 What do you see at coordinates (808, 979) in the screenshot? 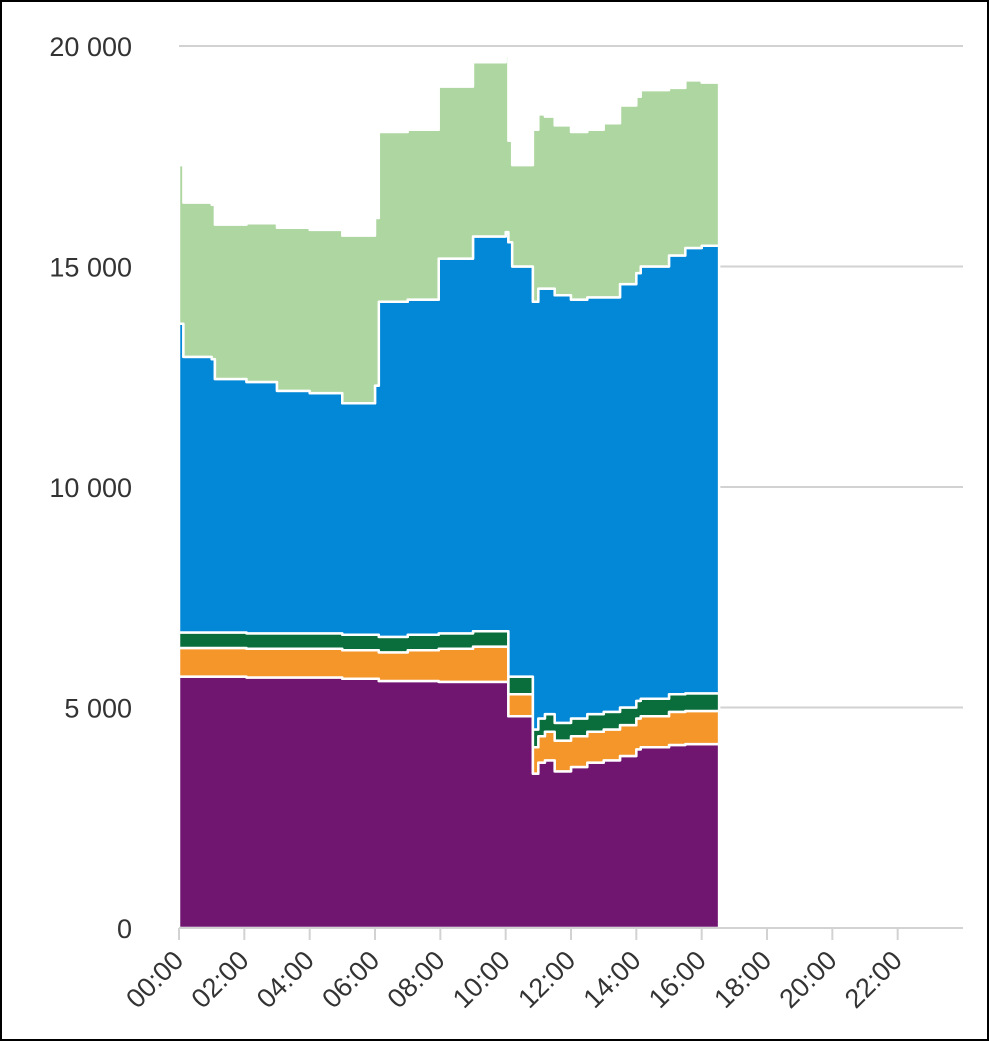
I see `x-tick-label: 20:00` at bounding box center [808, 979].